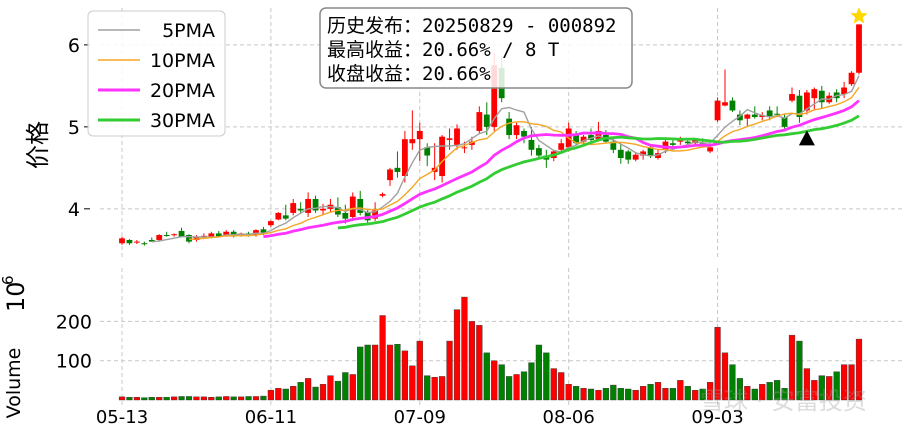  Describe the element at coordinates (74, 128) in the screenshot. I see `price-y-tick-label: 5` at that location.